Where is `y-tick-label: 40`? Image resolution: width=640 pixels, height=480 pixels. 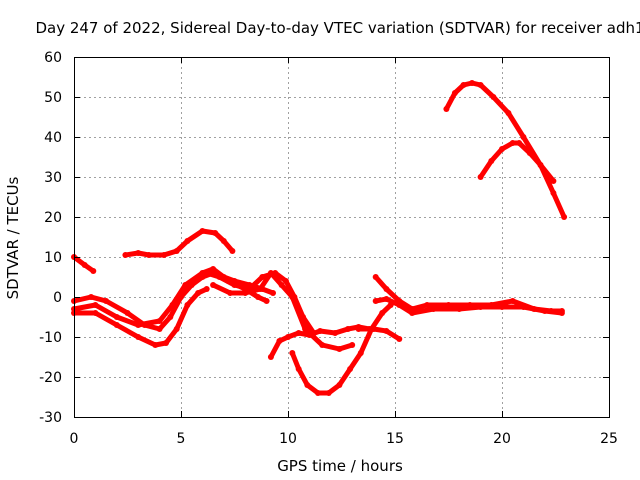
y-tick-label: 40 is located at coordinates (53, 138).